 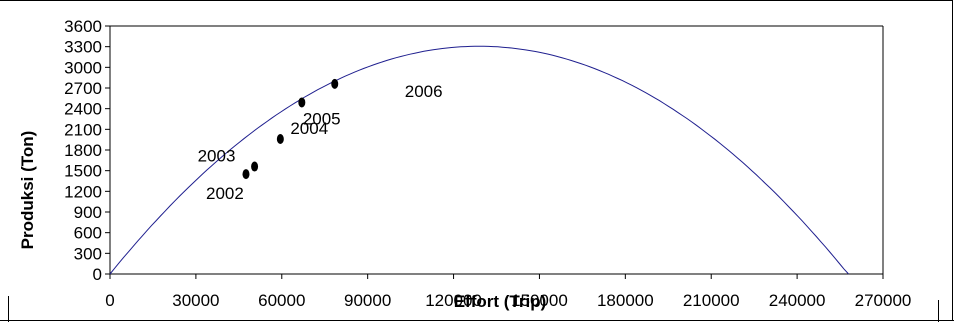 What do you see at coordinates (27, 190) in the screenshot?
I see `y-axis-title: Produksi (Ton)` at bounding box center [27, 190].